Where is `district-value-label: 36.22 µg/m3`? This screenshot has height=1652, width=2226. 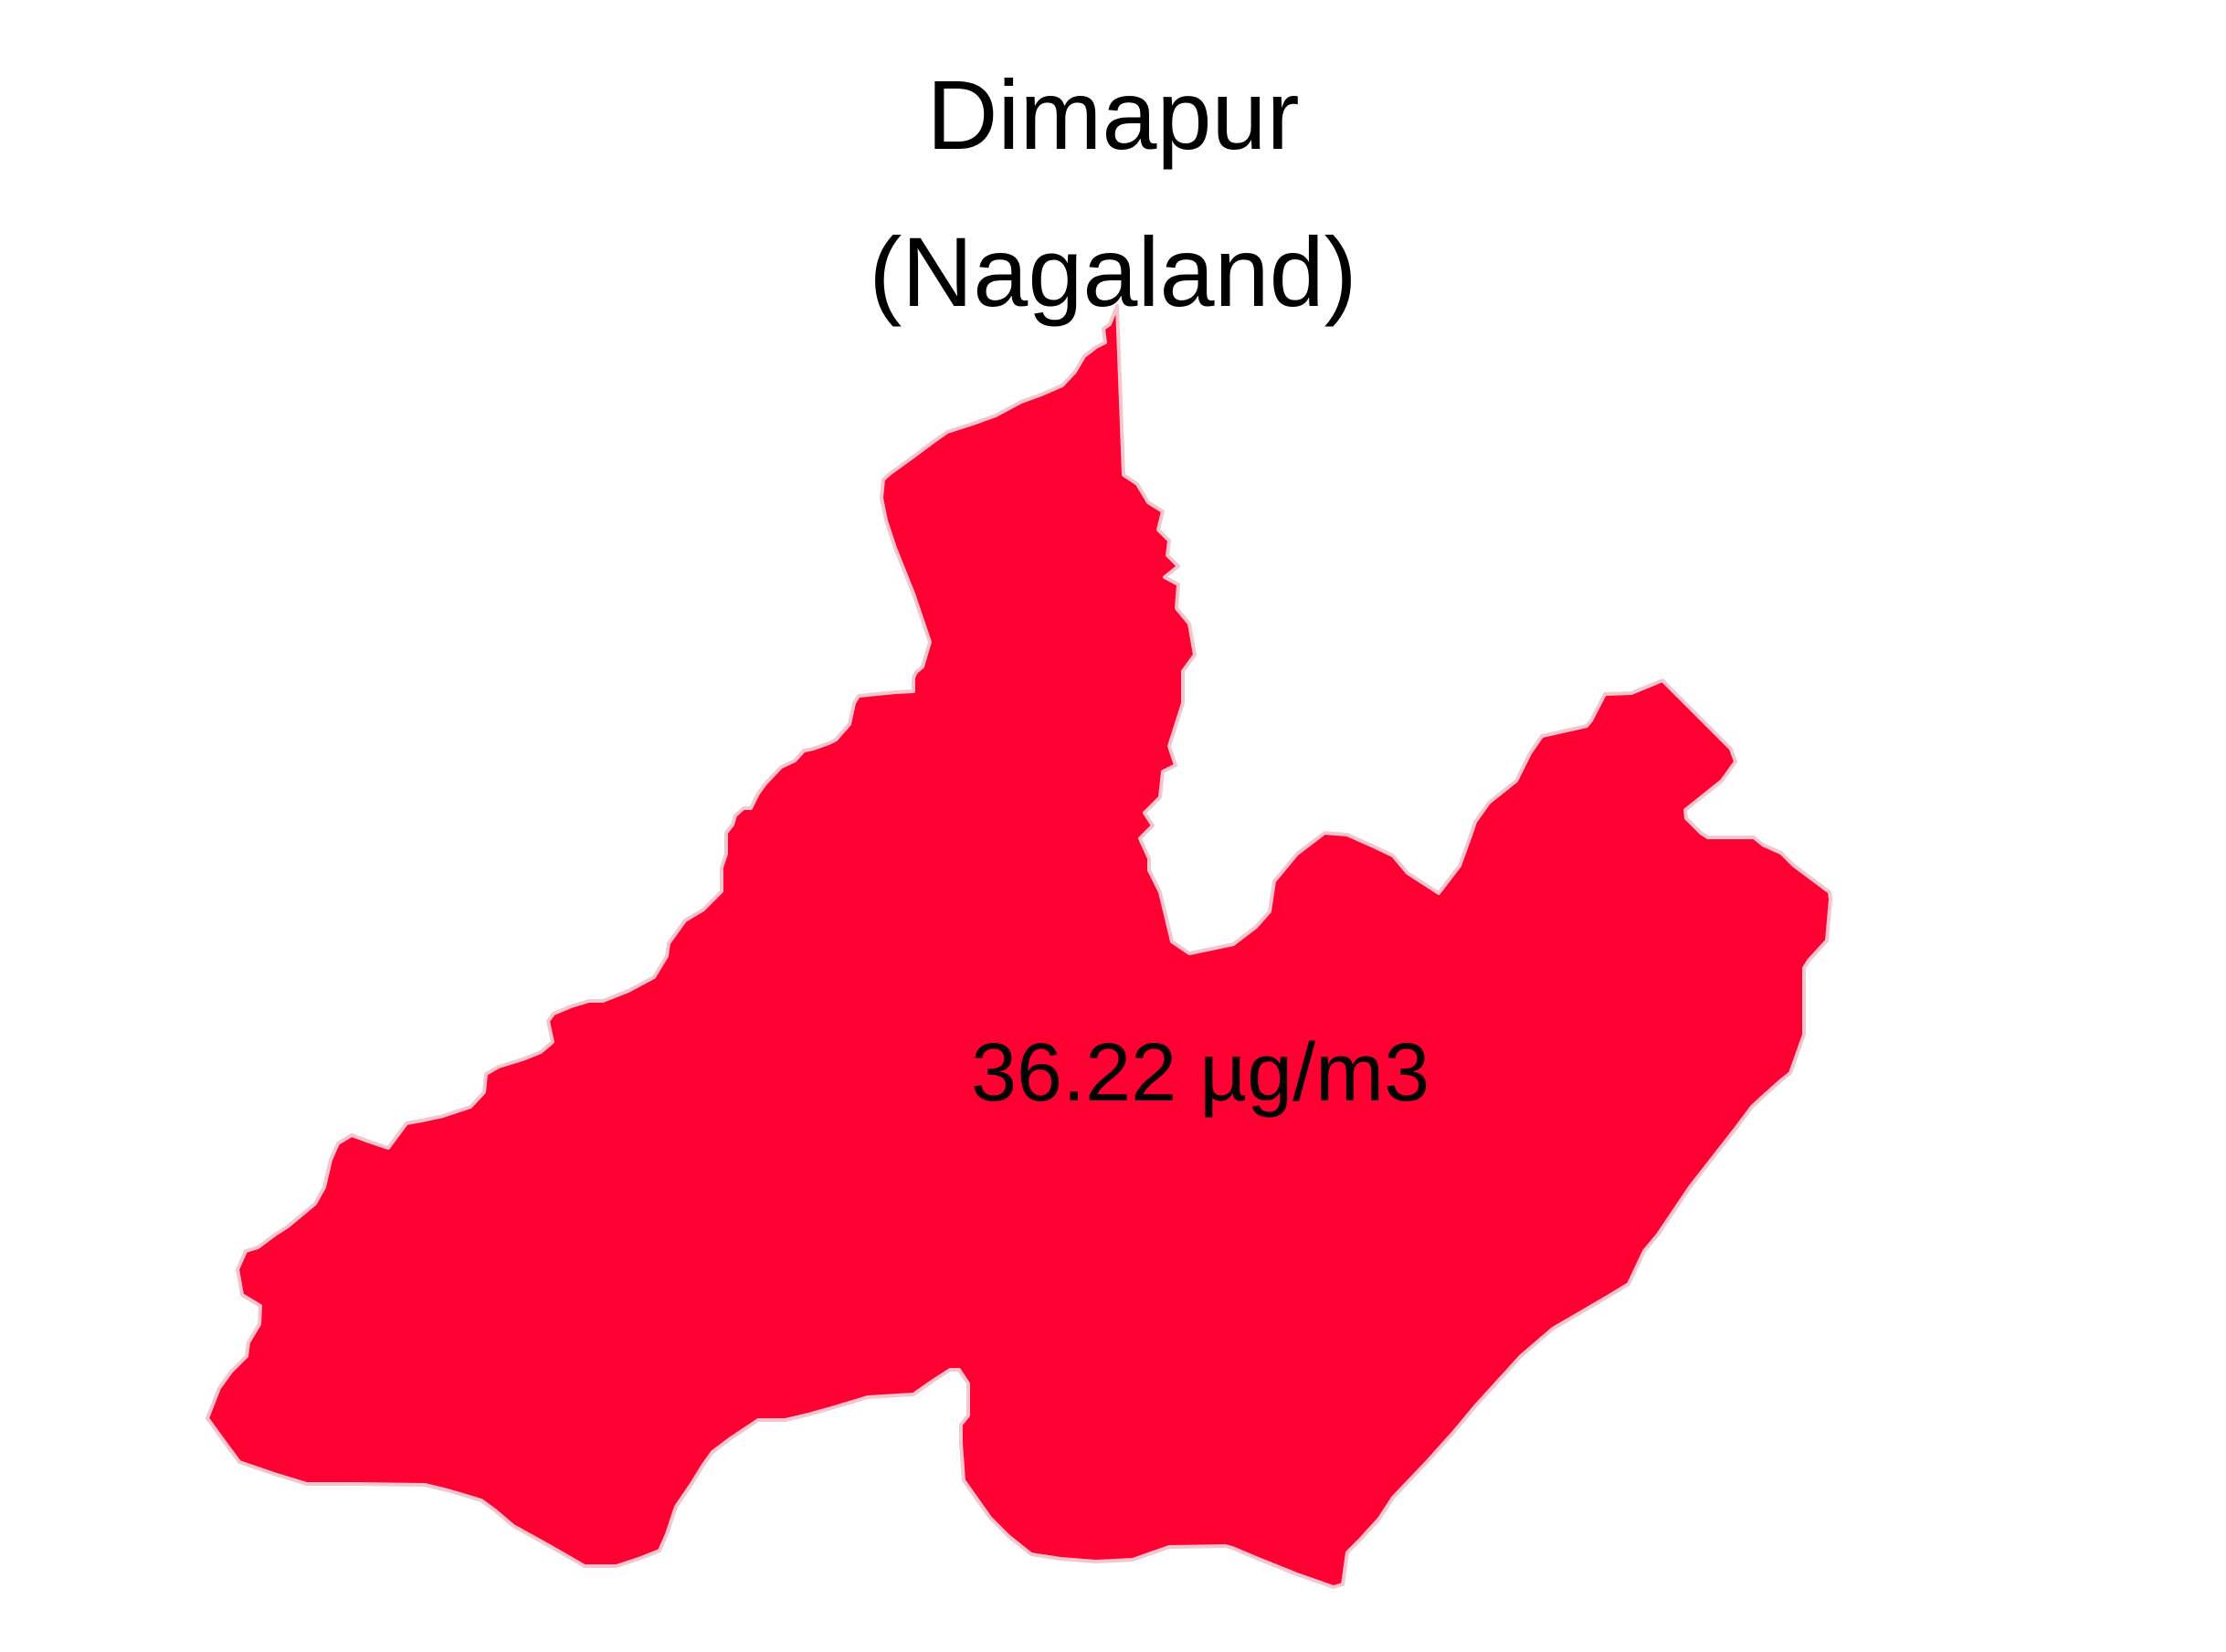 district-value-label: 36.22 µg/m3 is located at coordinates (1200, 1073).